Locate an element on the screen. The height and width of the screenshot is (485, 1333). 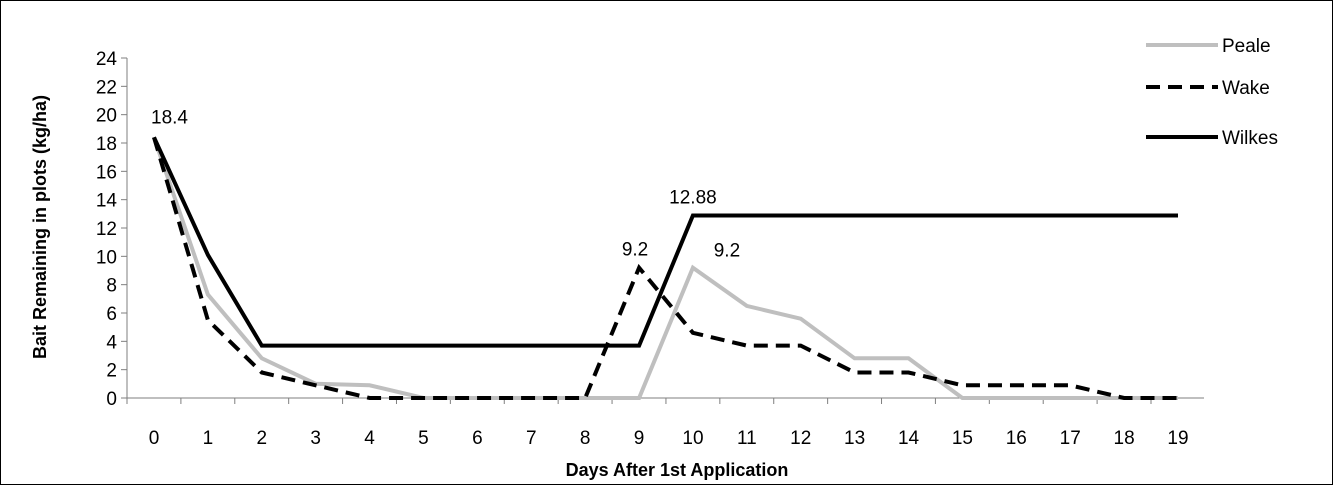
x-tick-label: 8 is located at coordinates (585, 438).